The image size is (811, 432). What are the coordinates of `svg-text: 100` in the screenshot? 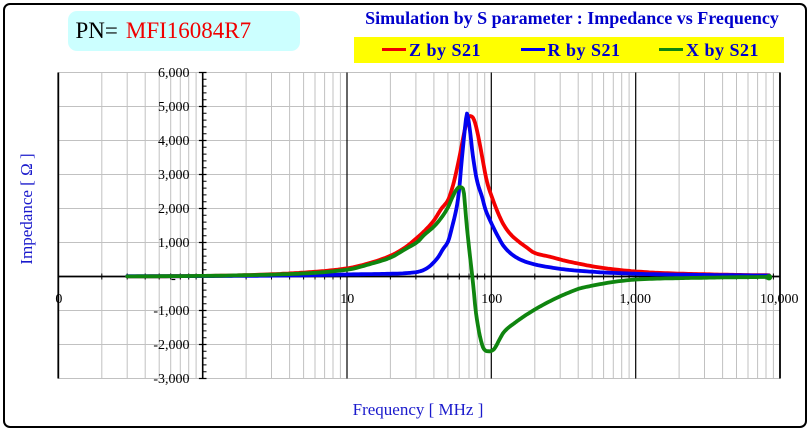 It's located at (491, 299).